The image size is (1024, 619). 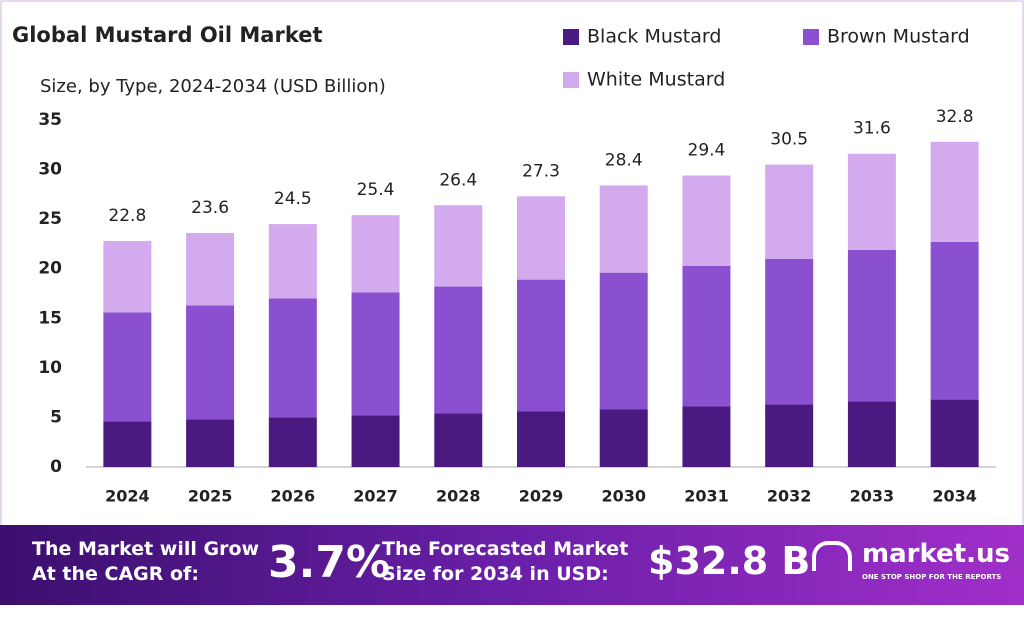 I want to click on y-tick-label: 25, so click(x=50, y=219).